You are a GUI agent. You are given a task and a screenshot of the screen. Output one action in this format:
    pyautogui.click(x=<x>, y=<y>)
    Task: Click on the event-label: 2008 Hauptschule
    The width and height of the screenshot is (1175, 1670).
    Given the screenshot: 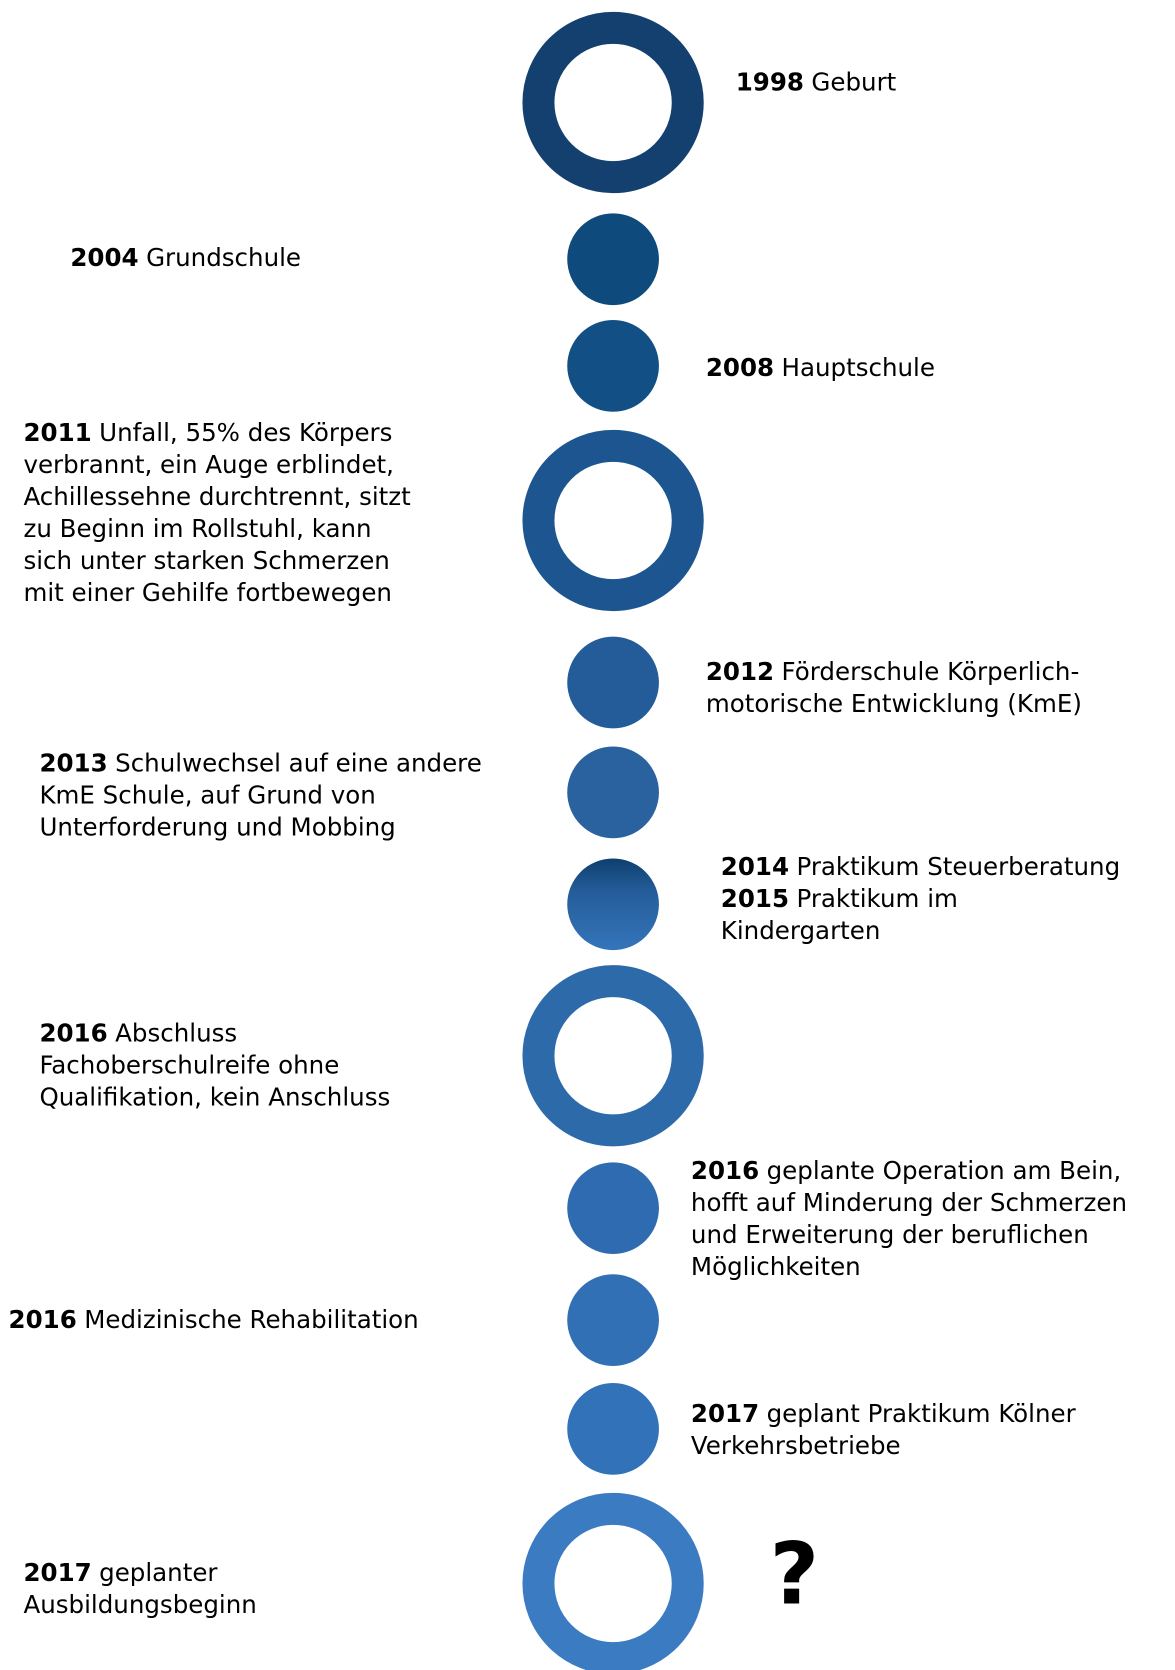 What is the action you would take?
    pyautogui.click(x=820, y=367)
    